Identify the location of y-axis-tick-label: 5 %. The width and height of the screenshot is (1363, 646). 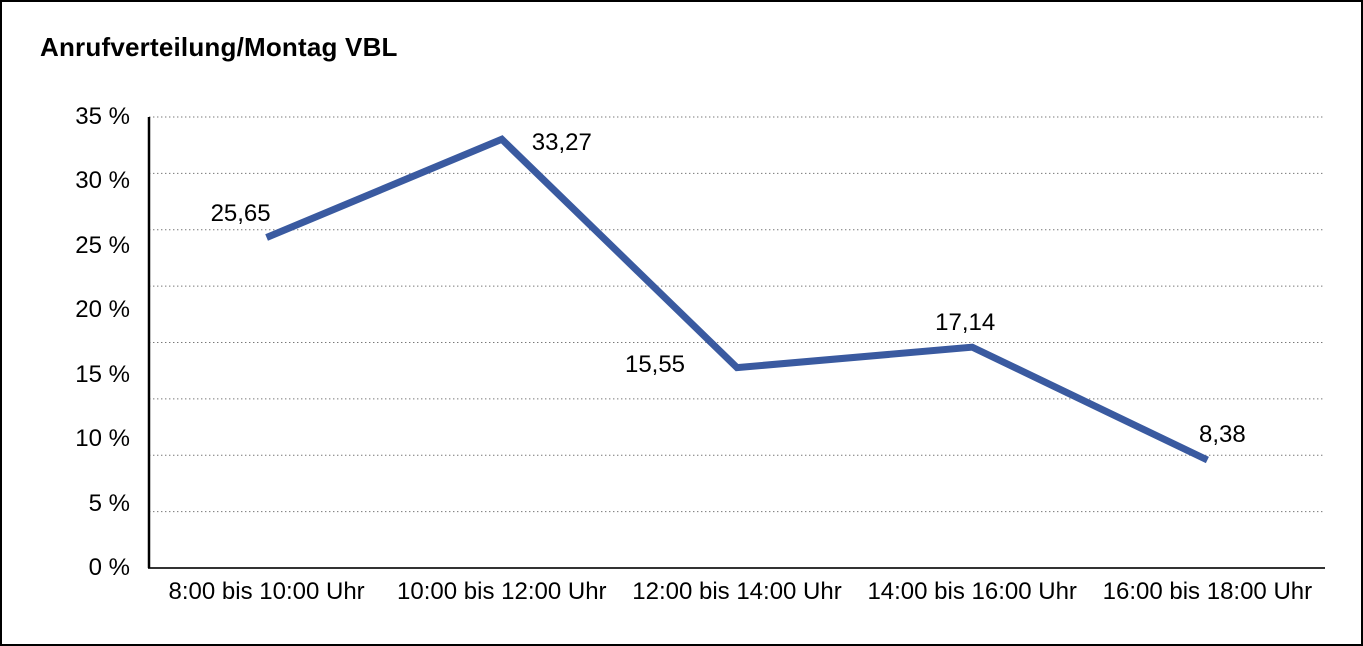
(109, 503).